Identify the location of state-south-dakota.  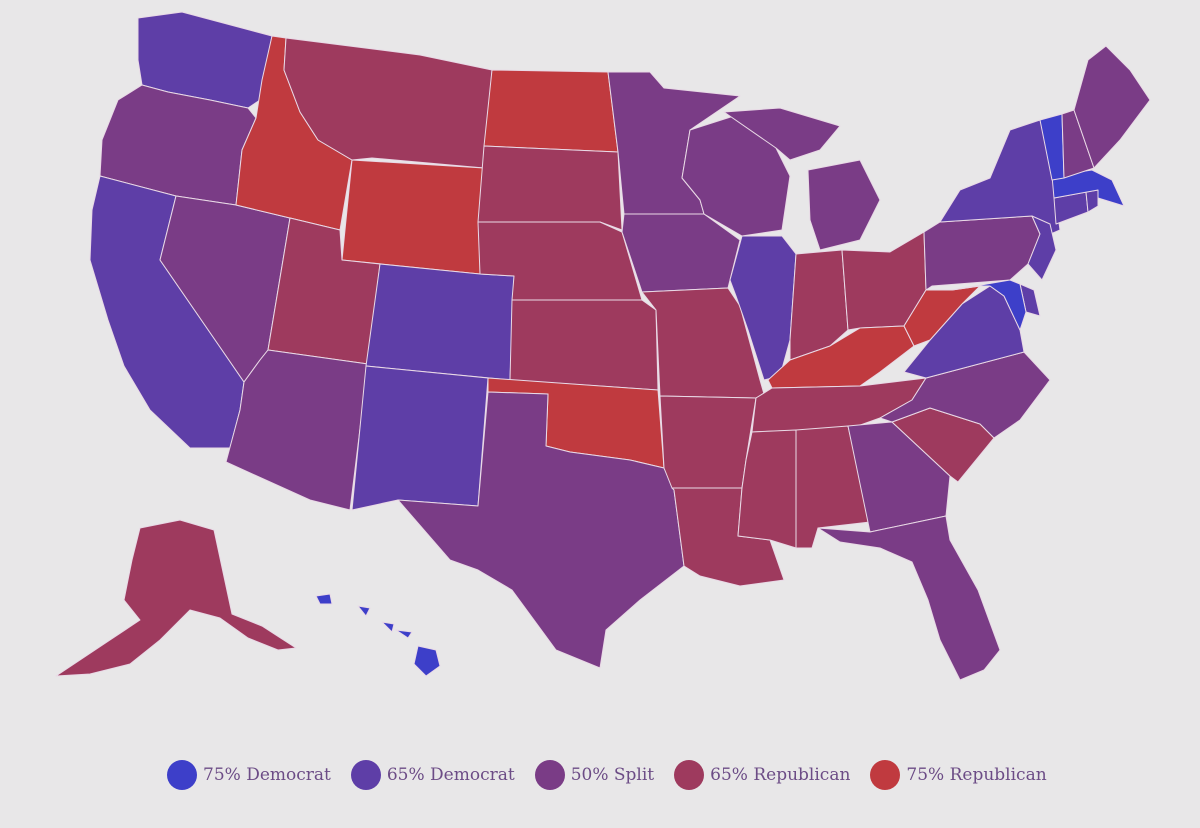
(550, 188).